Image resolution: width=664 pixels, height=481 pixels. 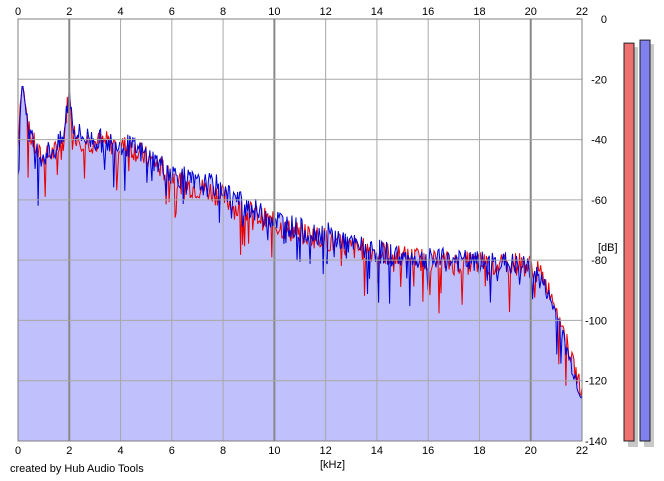 I want to click on x-tick-label-top: 10, so click(x=274, y=12).